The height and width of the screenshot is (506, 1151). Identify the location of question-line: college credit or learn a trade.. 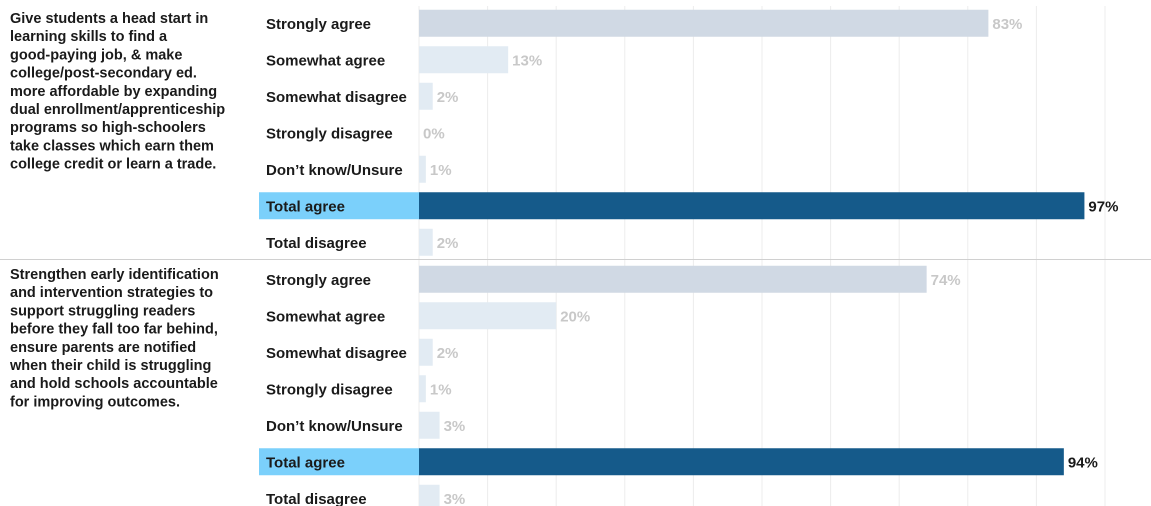
(113, 165).